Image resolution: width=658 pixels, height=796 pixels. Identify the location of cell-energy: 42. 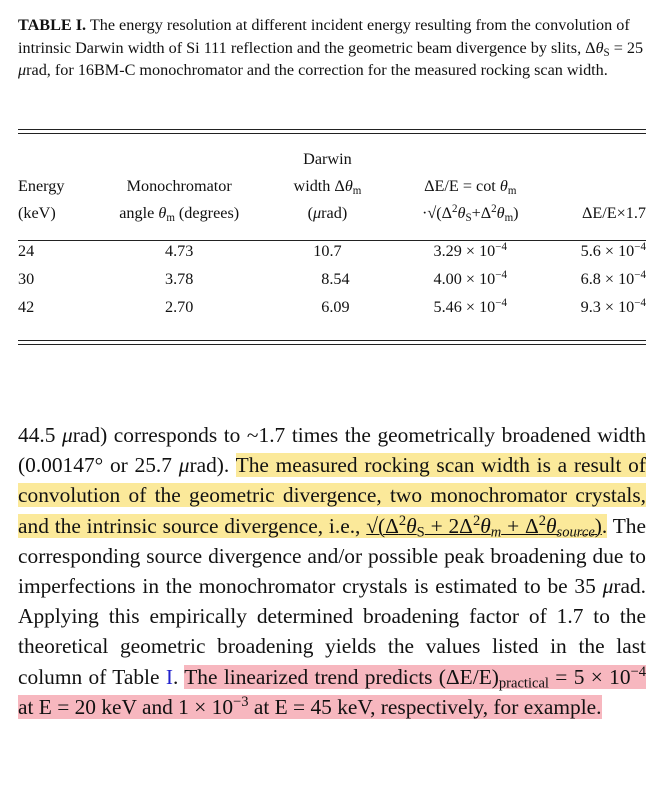
(26, 307).